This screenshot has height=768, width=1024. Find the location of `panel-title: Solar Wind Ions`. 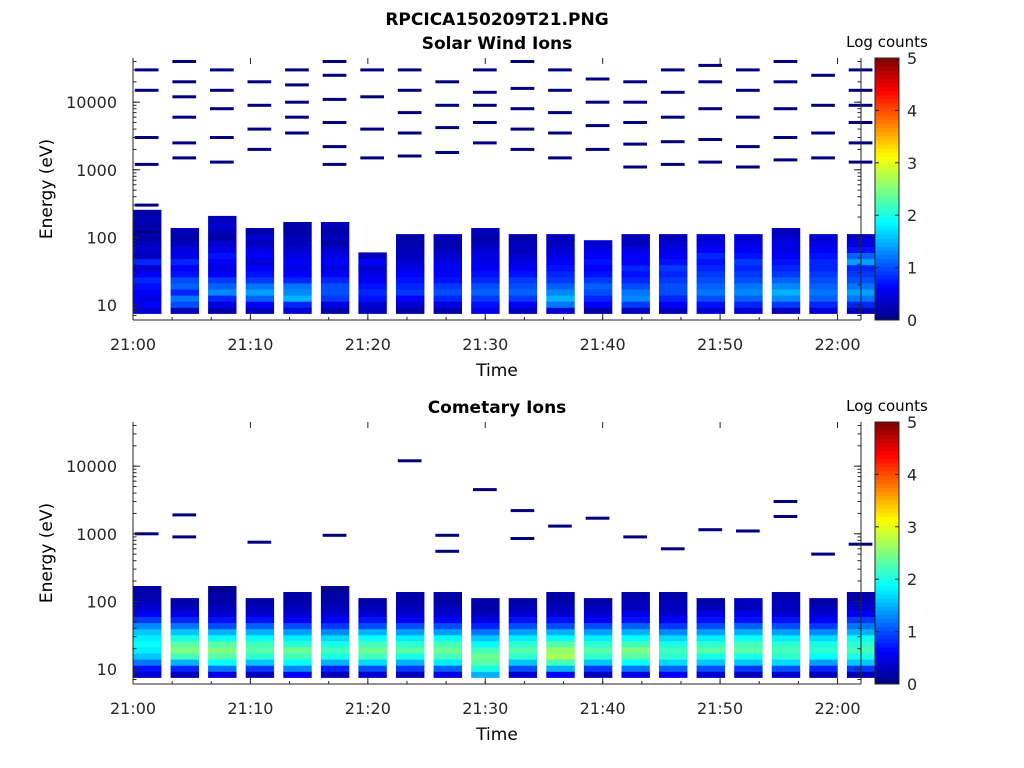

panel-title: Solar Wind Ions is located at coordinates (497, 44).